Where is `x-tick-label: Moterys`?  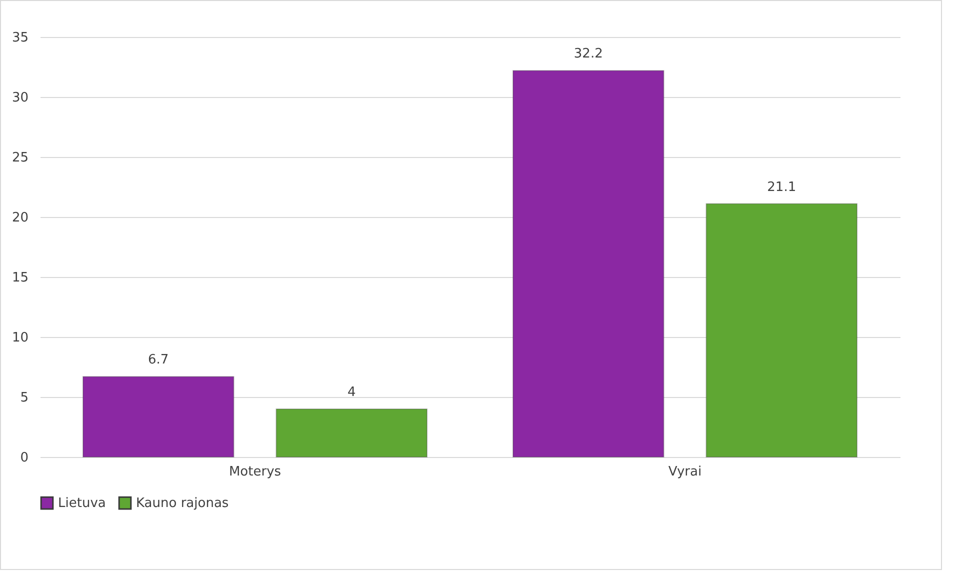 x-tick-label: Moterys is located at coordinates (255, 472).